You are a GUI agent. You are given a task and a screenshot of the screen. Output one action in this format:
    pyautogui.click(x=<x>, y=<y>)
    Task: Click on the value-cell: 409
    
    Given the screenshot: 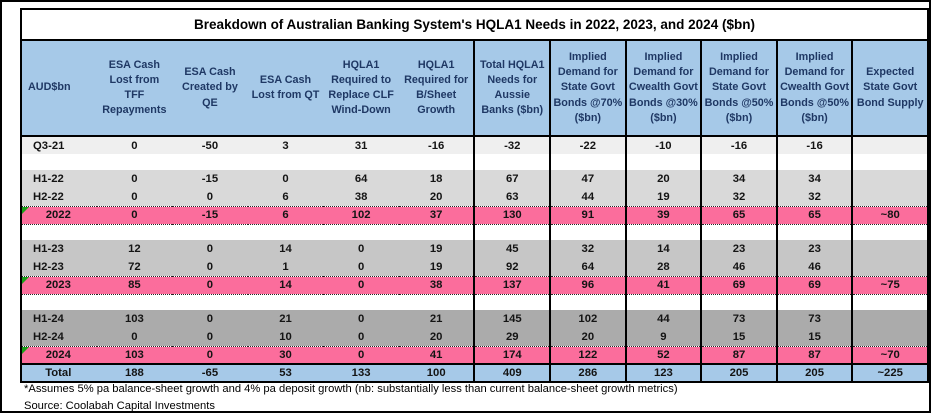 What is the action you would take?
    pyautogui.click(x=512, y=372)
    